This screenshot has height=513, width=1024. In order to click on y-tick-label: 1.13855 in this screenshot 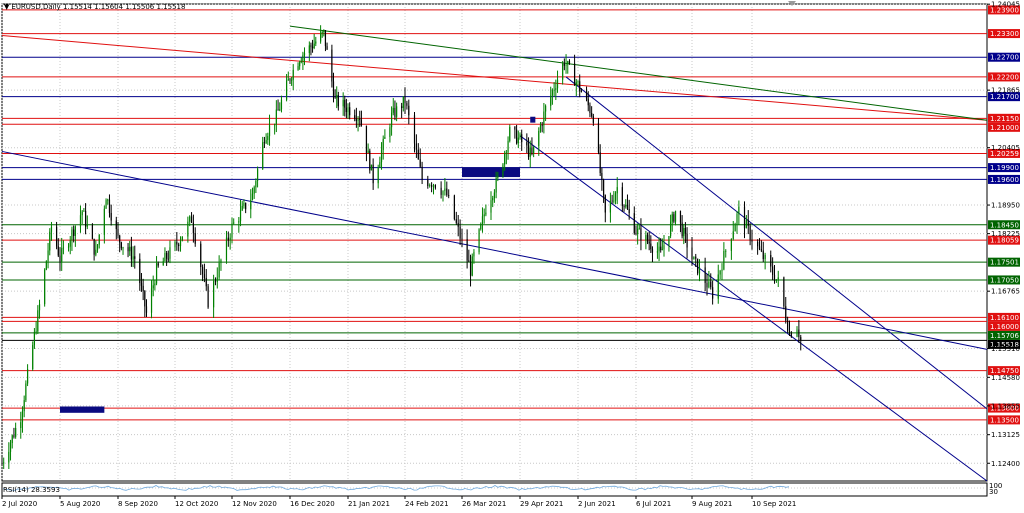, I will do `click(1005, 406)`.